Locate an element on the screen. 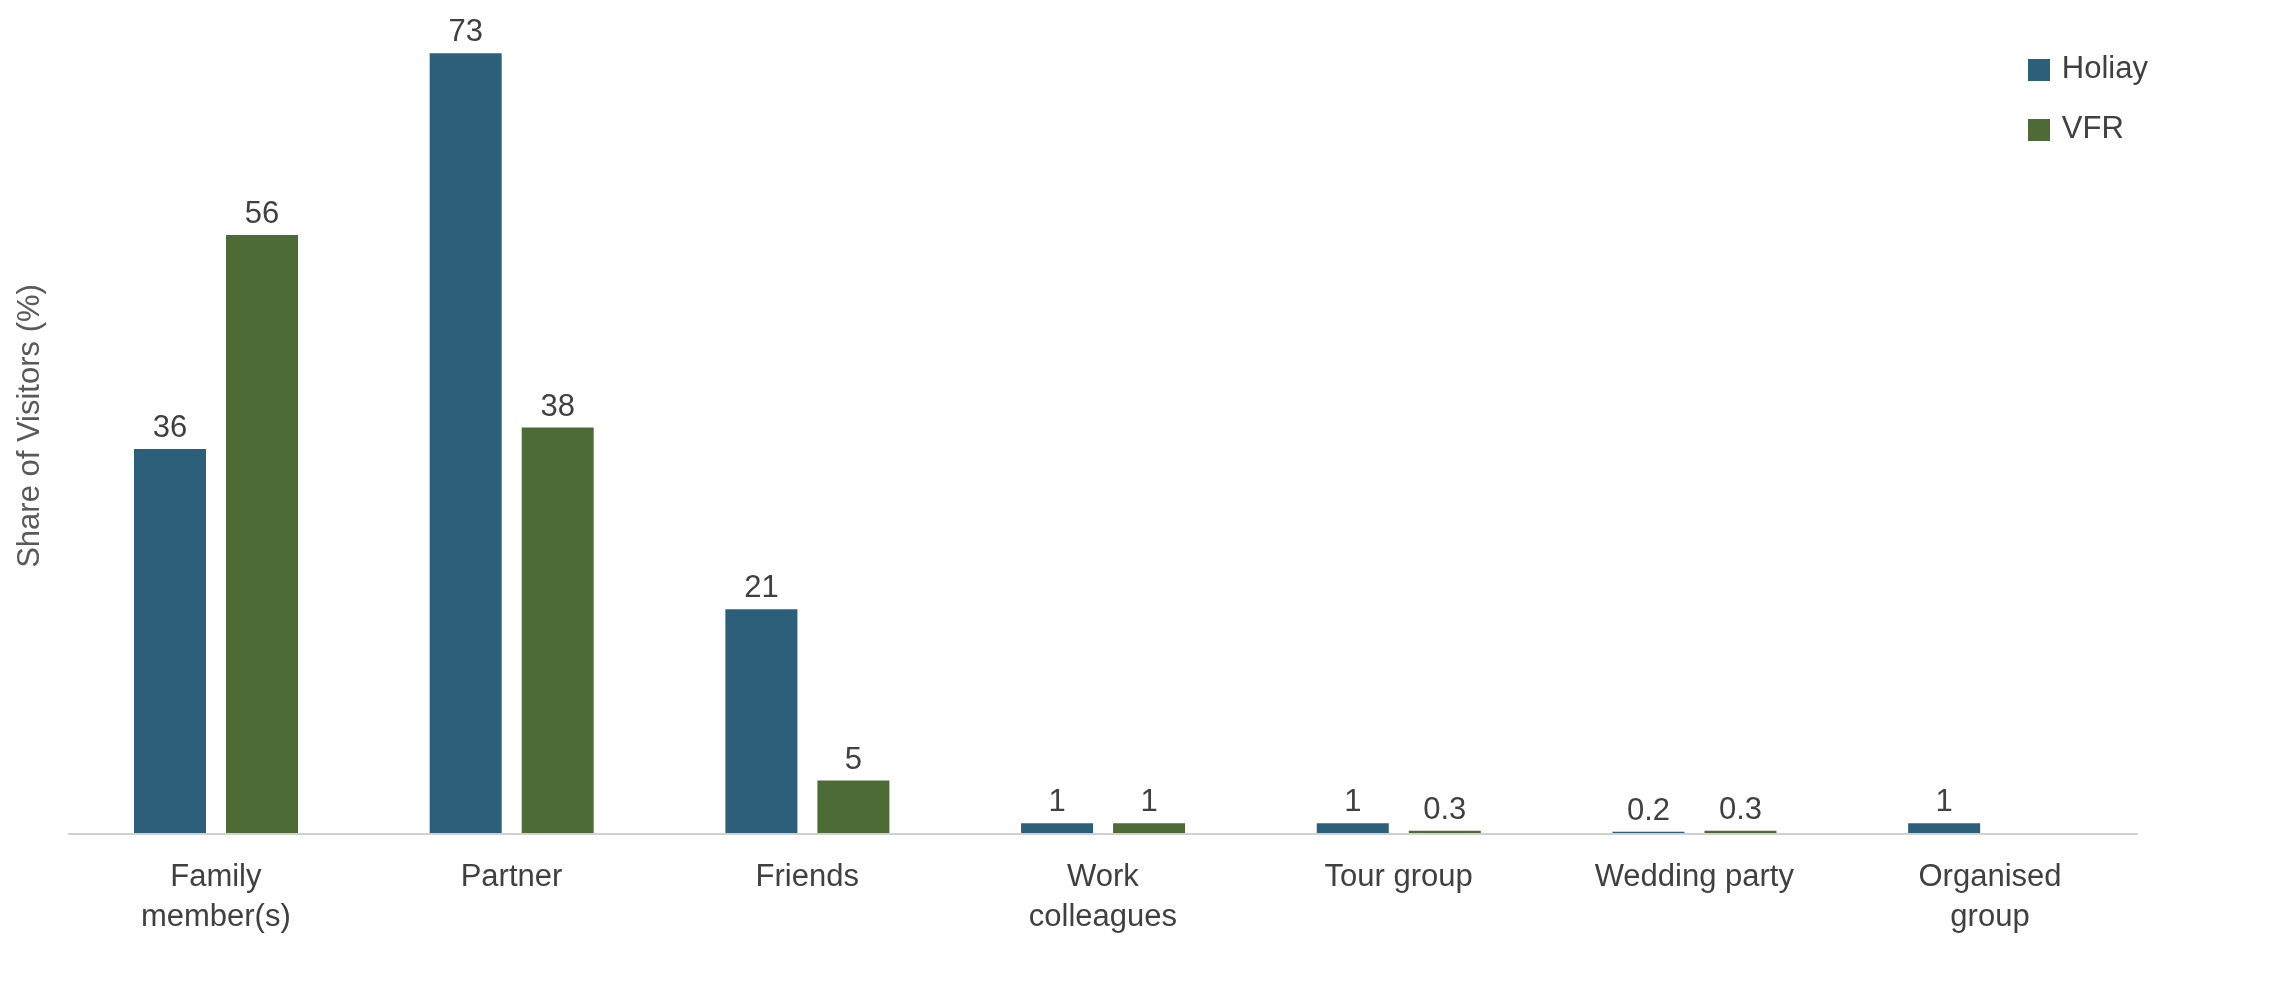 Image resolution: width=2287 pixels, height=981 pixels. y-axis-title: Share of Visitors (%) is located at coordinates (29, 426).